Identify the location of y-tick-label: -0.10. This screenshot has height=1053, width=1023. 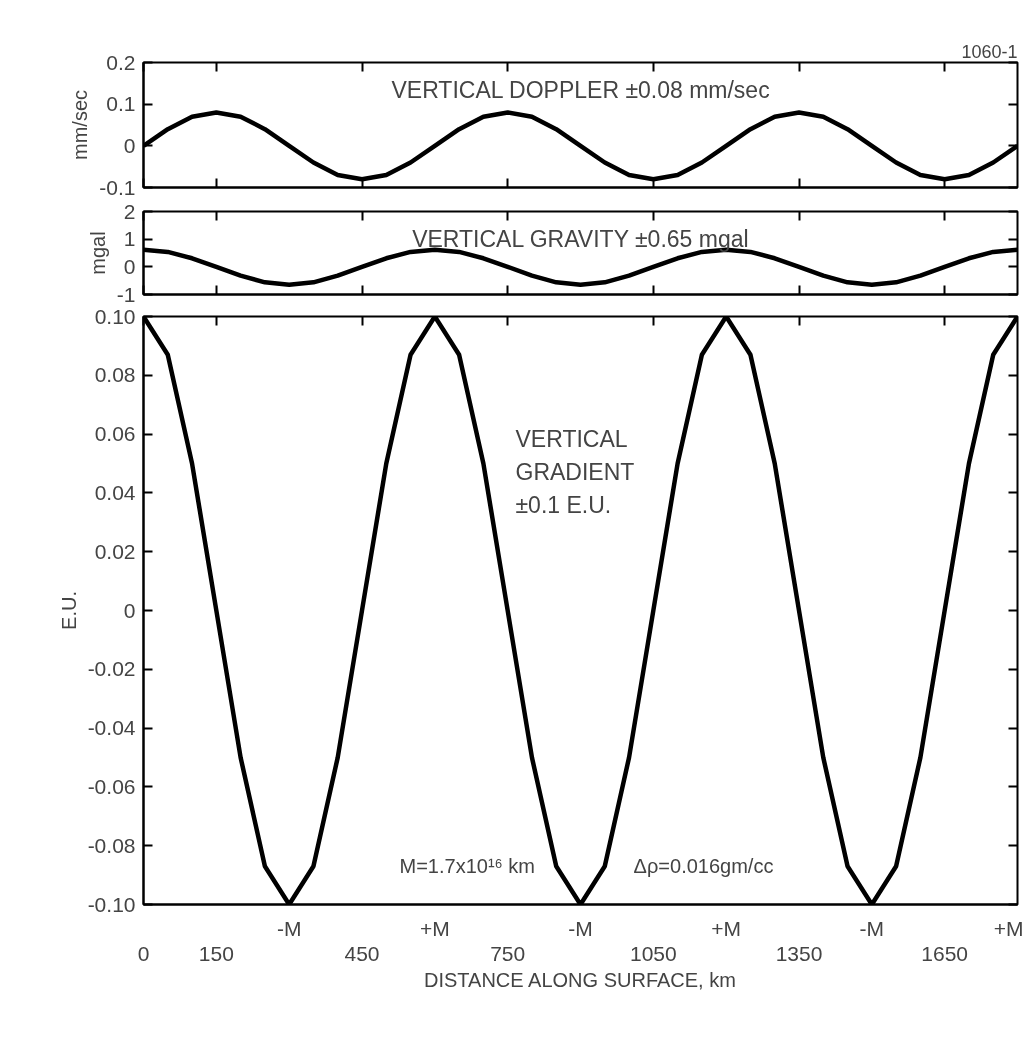
(111, 904).